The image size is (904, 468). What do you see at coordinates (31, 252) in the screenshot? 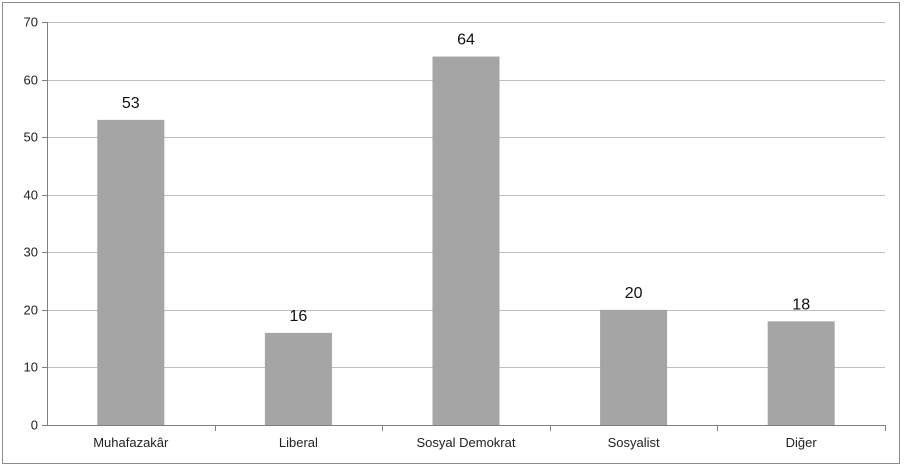
I see `y-tick-label: 30` at bounding box center [31, 252].